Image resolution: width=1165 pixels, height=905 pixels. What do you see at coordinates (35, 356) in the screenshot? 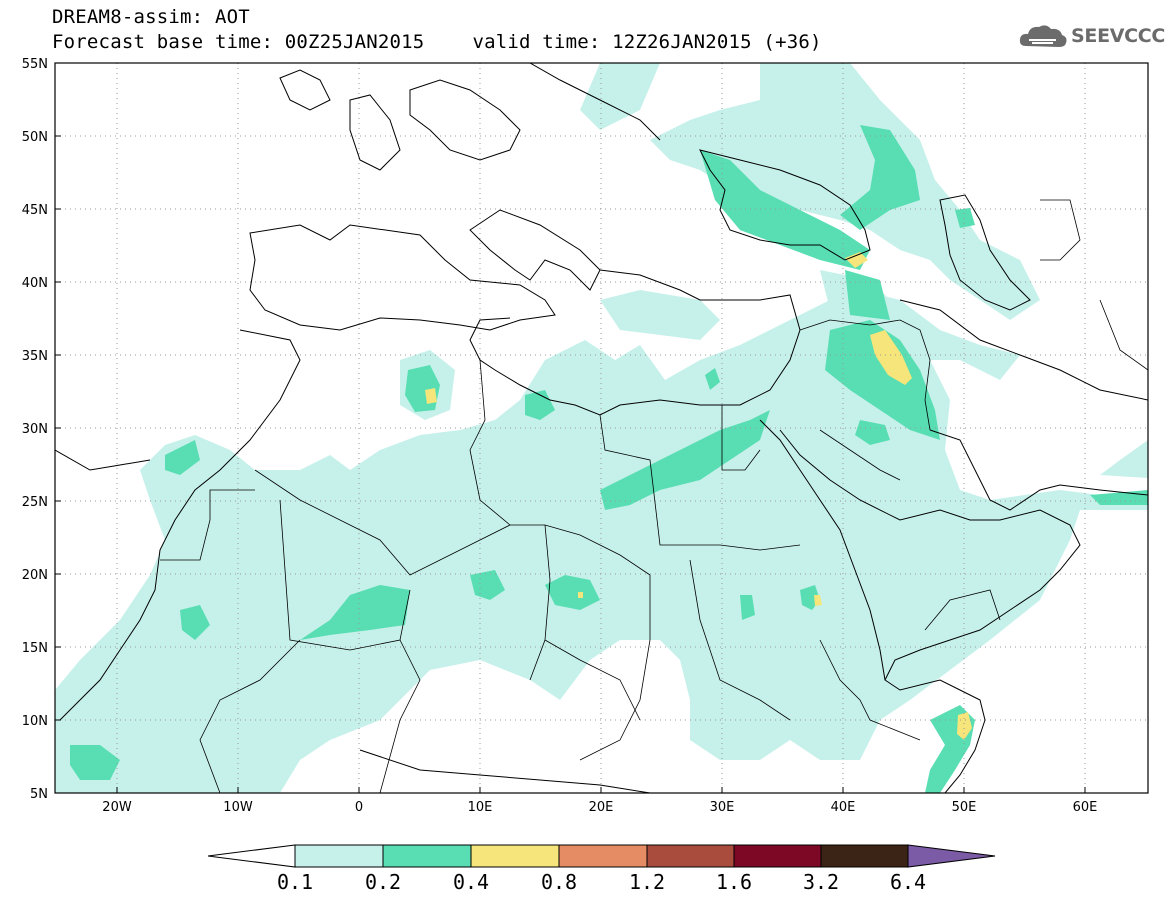
I see `lat-label: 35N` at bounding box center [35, 356].